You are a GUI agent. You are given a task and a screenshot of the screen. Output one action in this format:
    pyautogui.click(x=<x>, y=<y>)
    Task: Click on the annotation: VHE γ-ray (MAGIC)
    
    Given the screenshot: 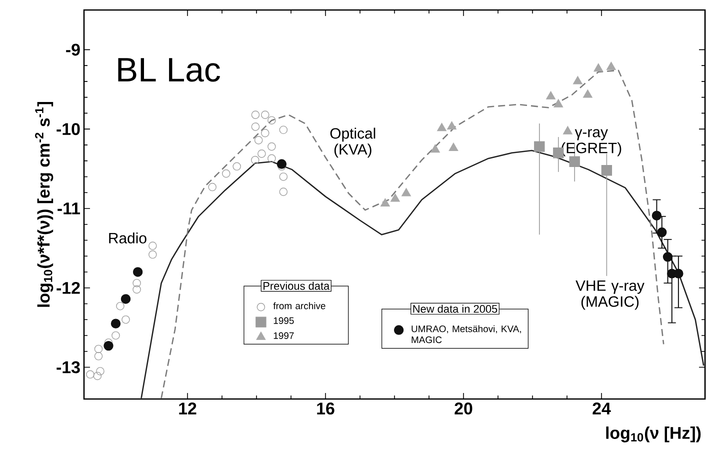 What is the action you would take?
    pyautogui.click(x=610, y=295)
    